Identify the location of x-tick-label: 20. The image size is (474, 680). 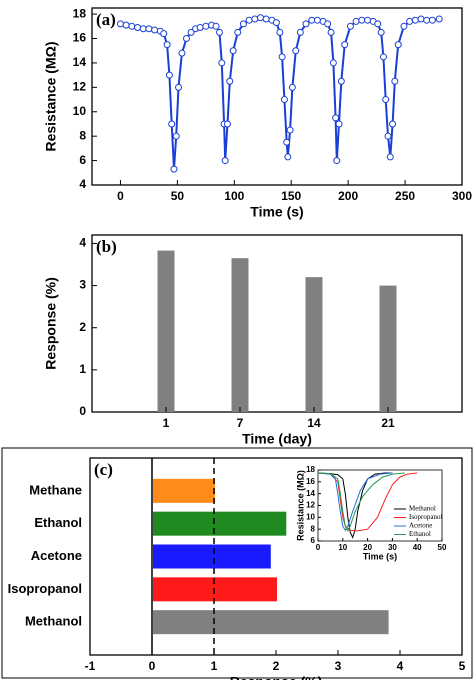
(367, 547).